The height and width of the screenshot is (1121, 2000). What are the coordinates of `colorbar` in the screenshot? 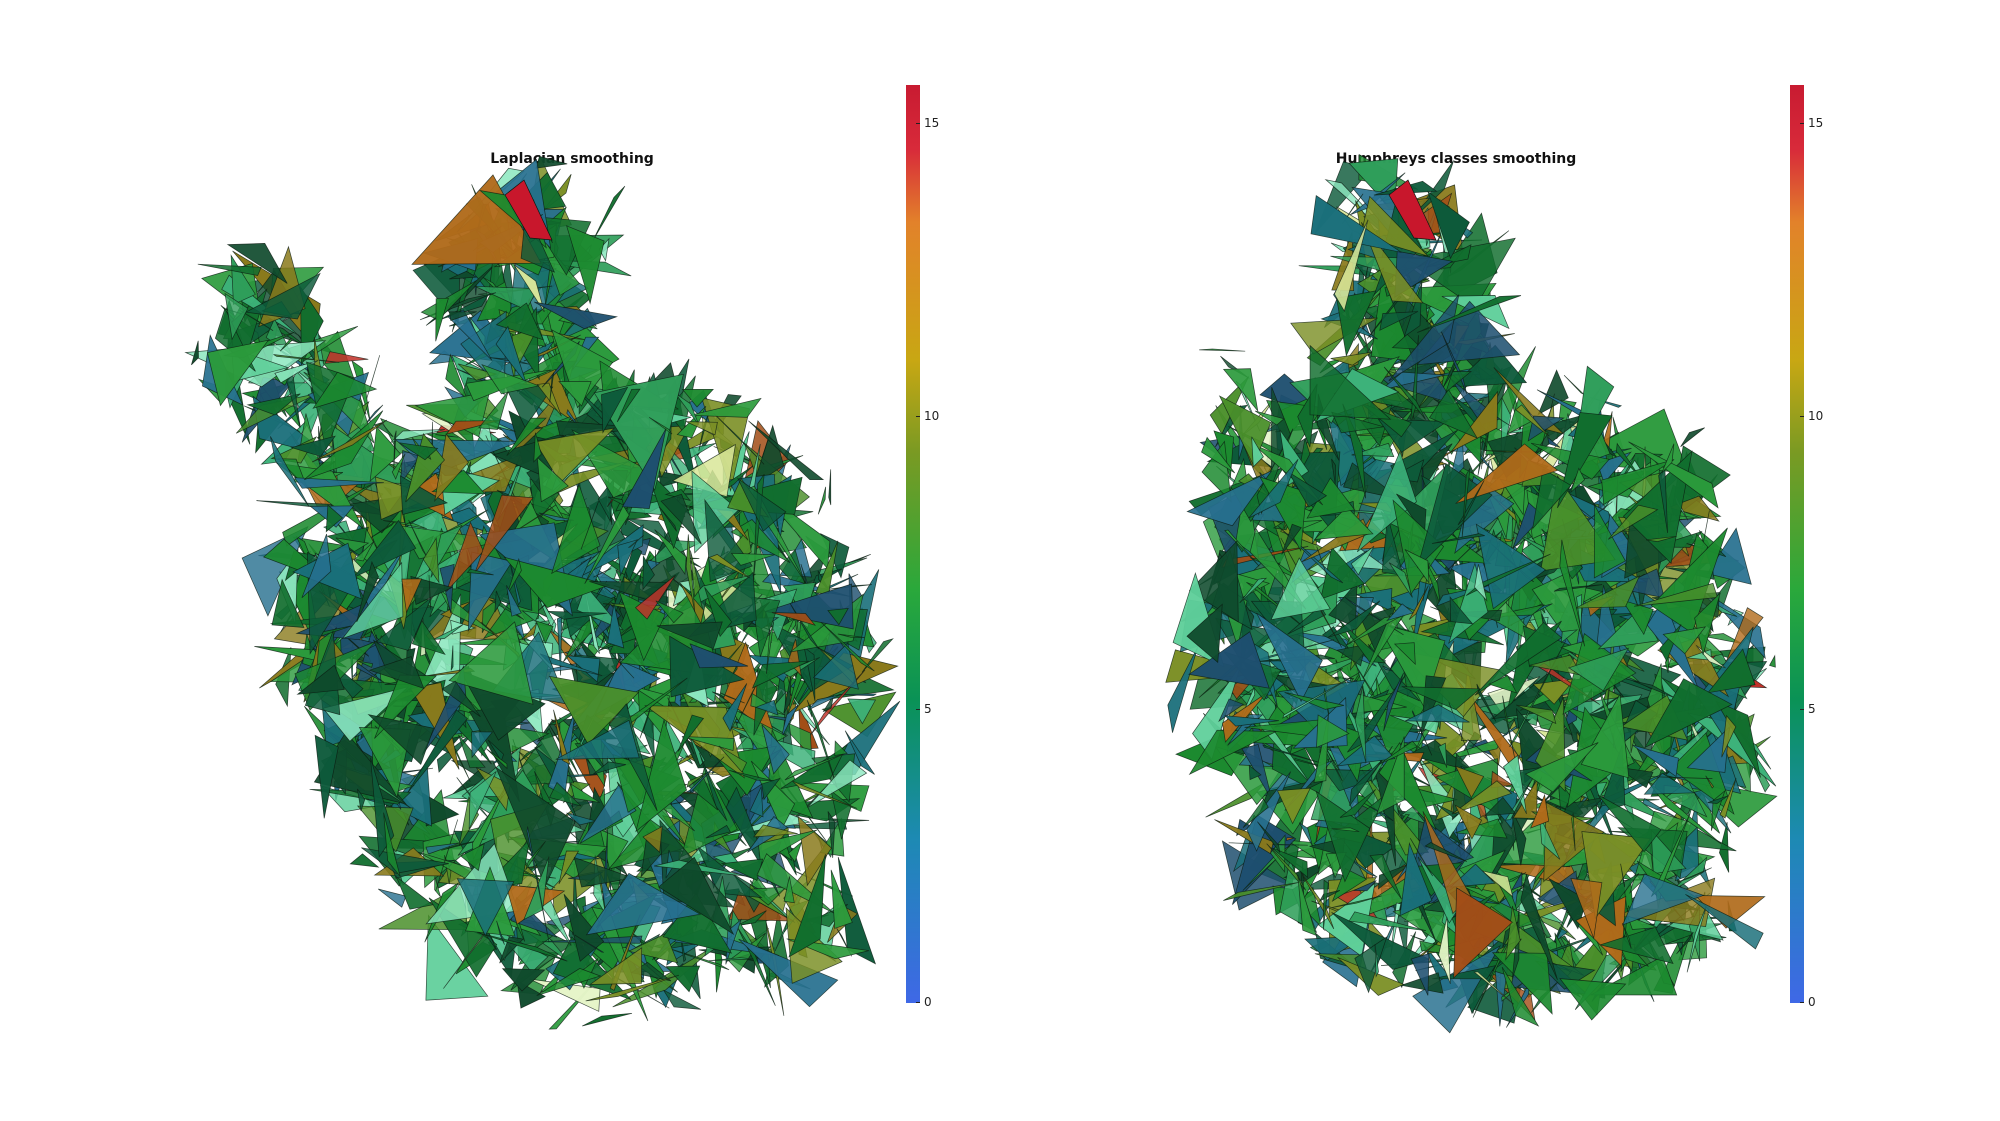 It's located at (913, 544).